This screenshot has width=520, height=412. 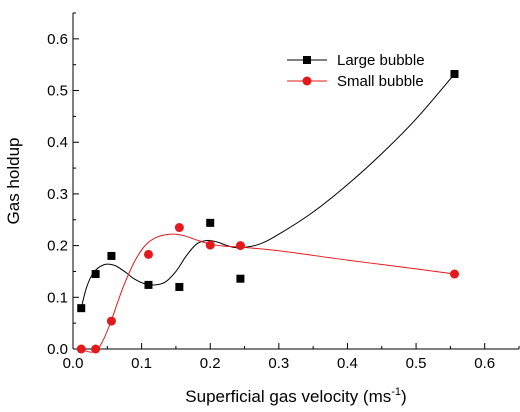 I want to click on y-axis-title: Gas holdup, so click(x=13, y=181).